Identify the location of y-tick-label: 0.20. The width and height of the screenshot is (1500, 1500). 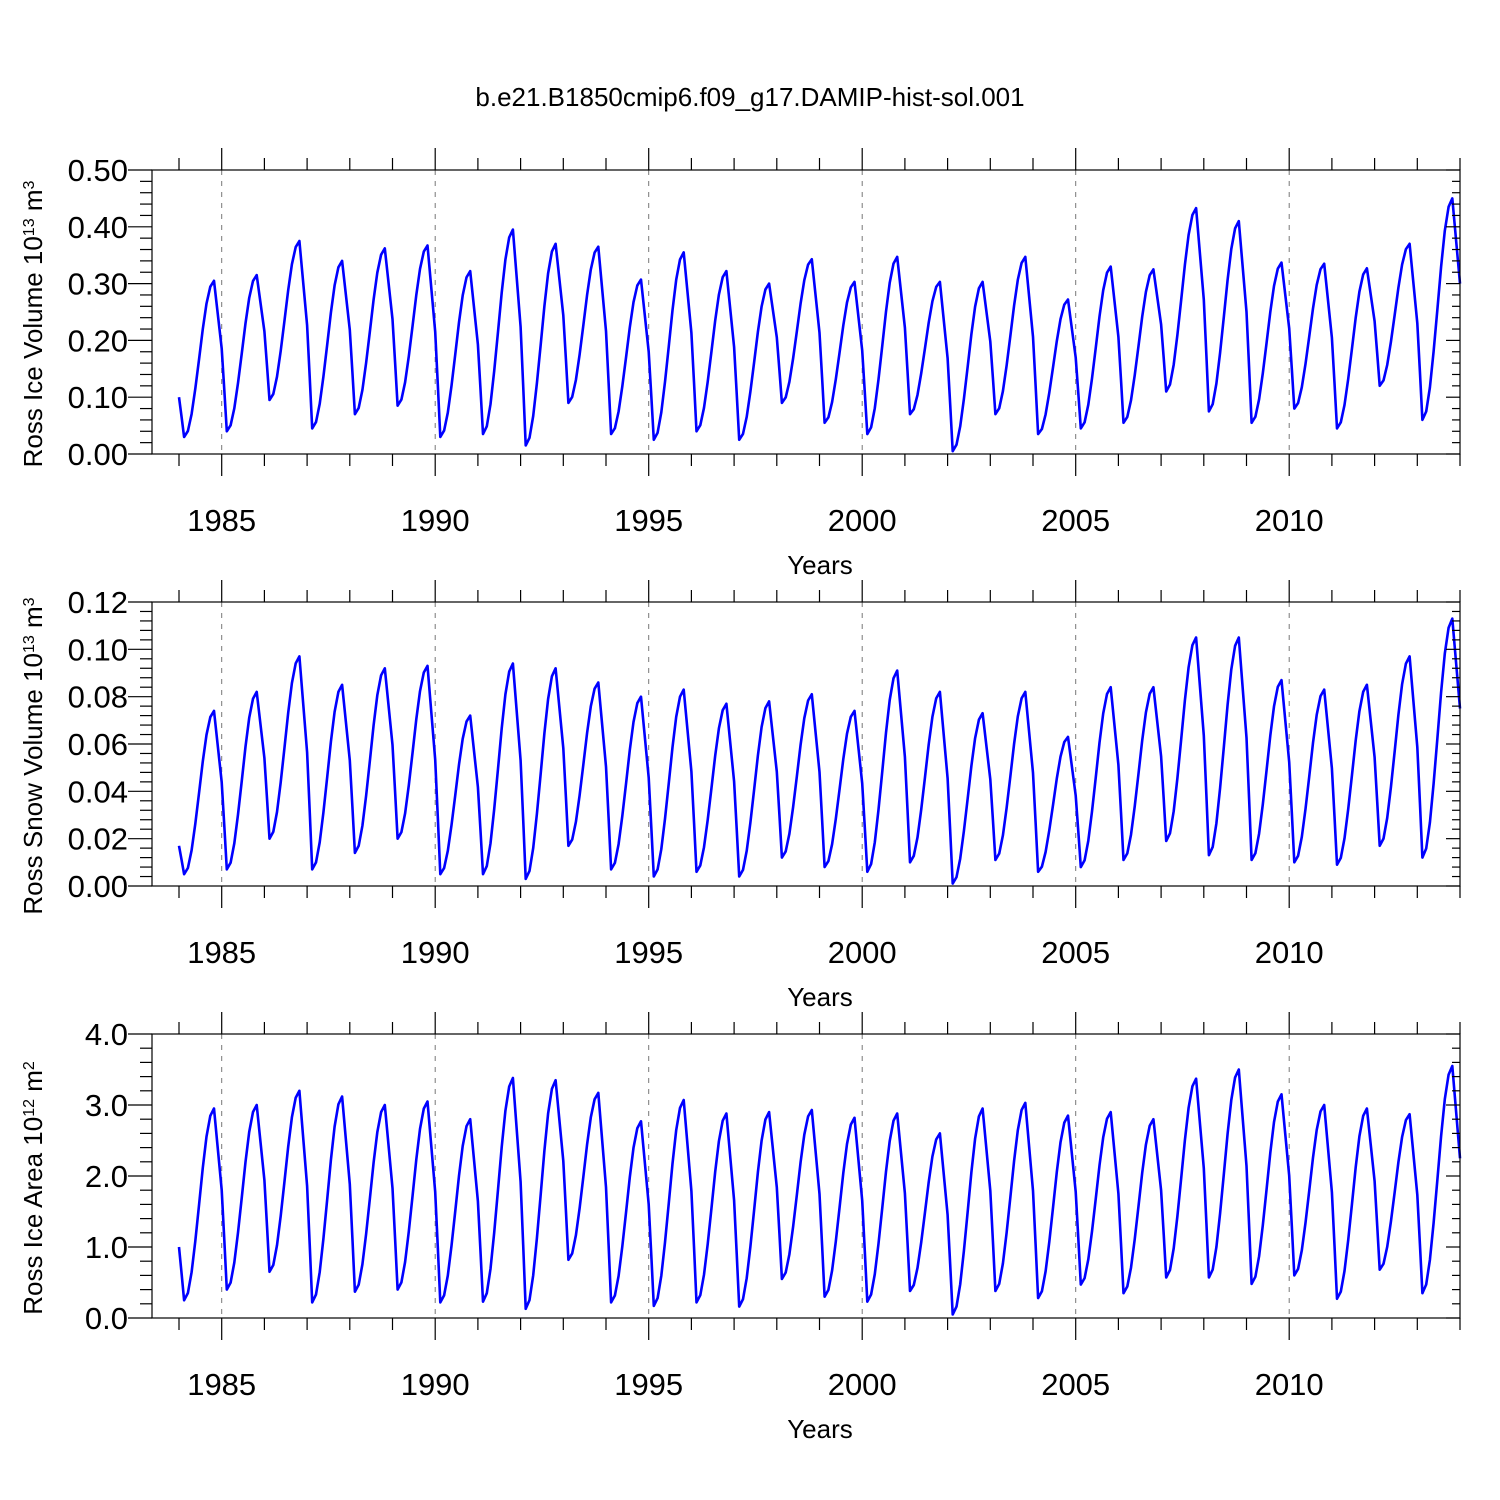
(98, 340).